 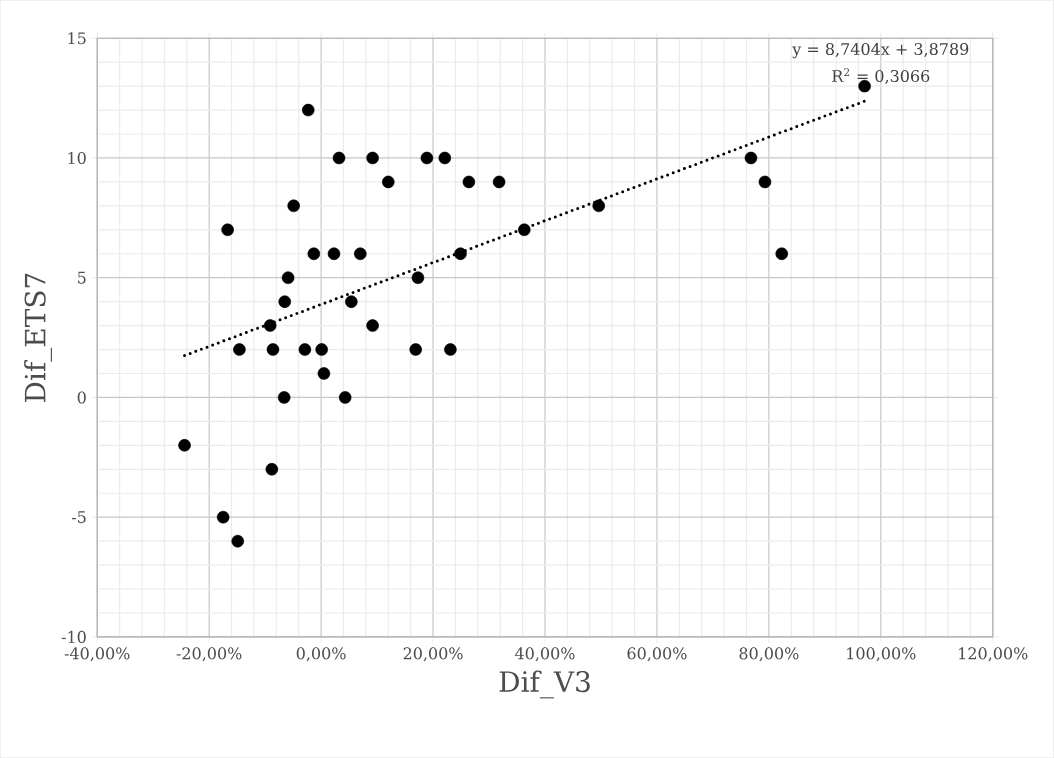 I want to click on y-tick-label: 5, so click(x=82, y=277).